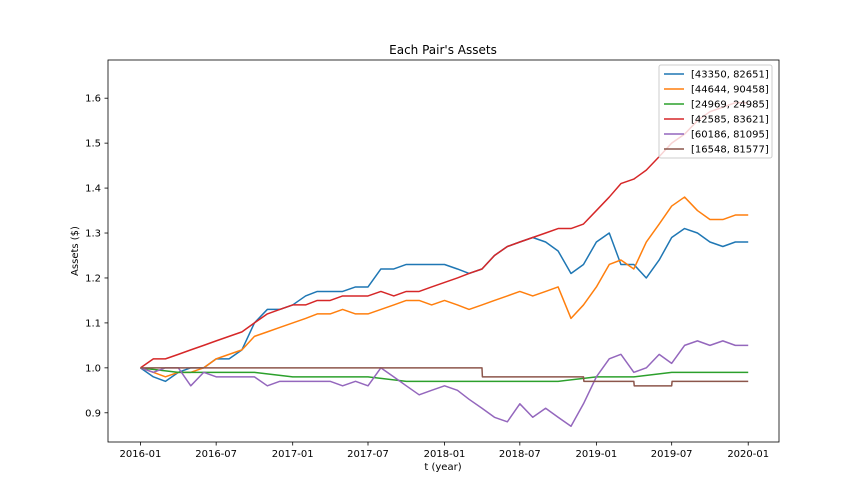 The image size is (864, 504). Describe the element at coordinates (730, 120) in the screenshot. I see `legend-label-3: [42585, 83621]` at that location.